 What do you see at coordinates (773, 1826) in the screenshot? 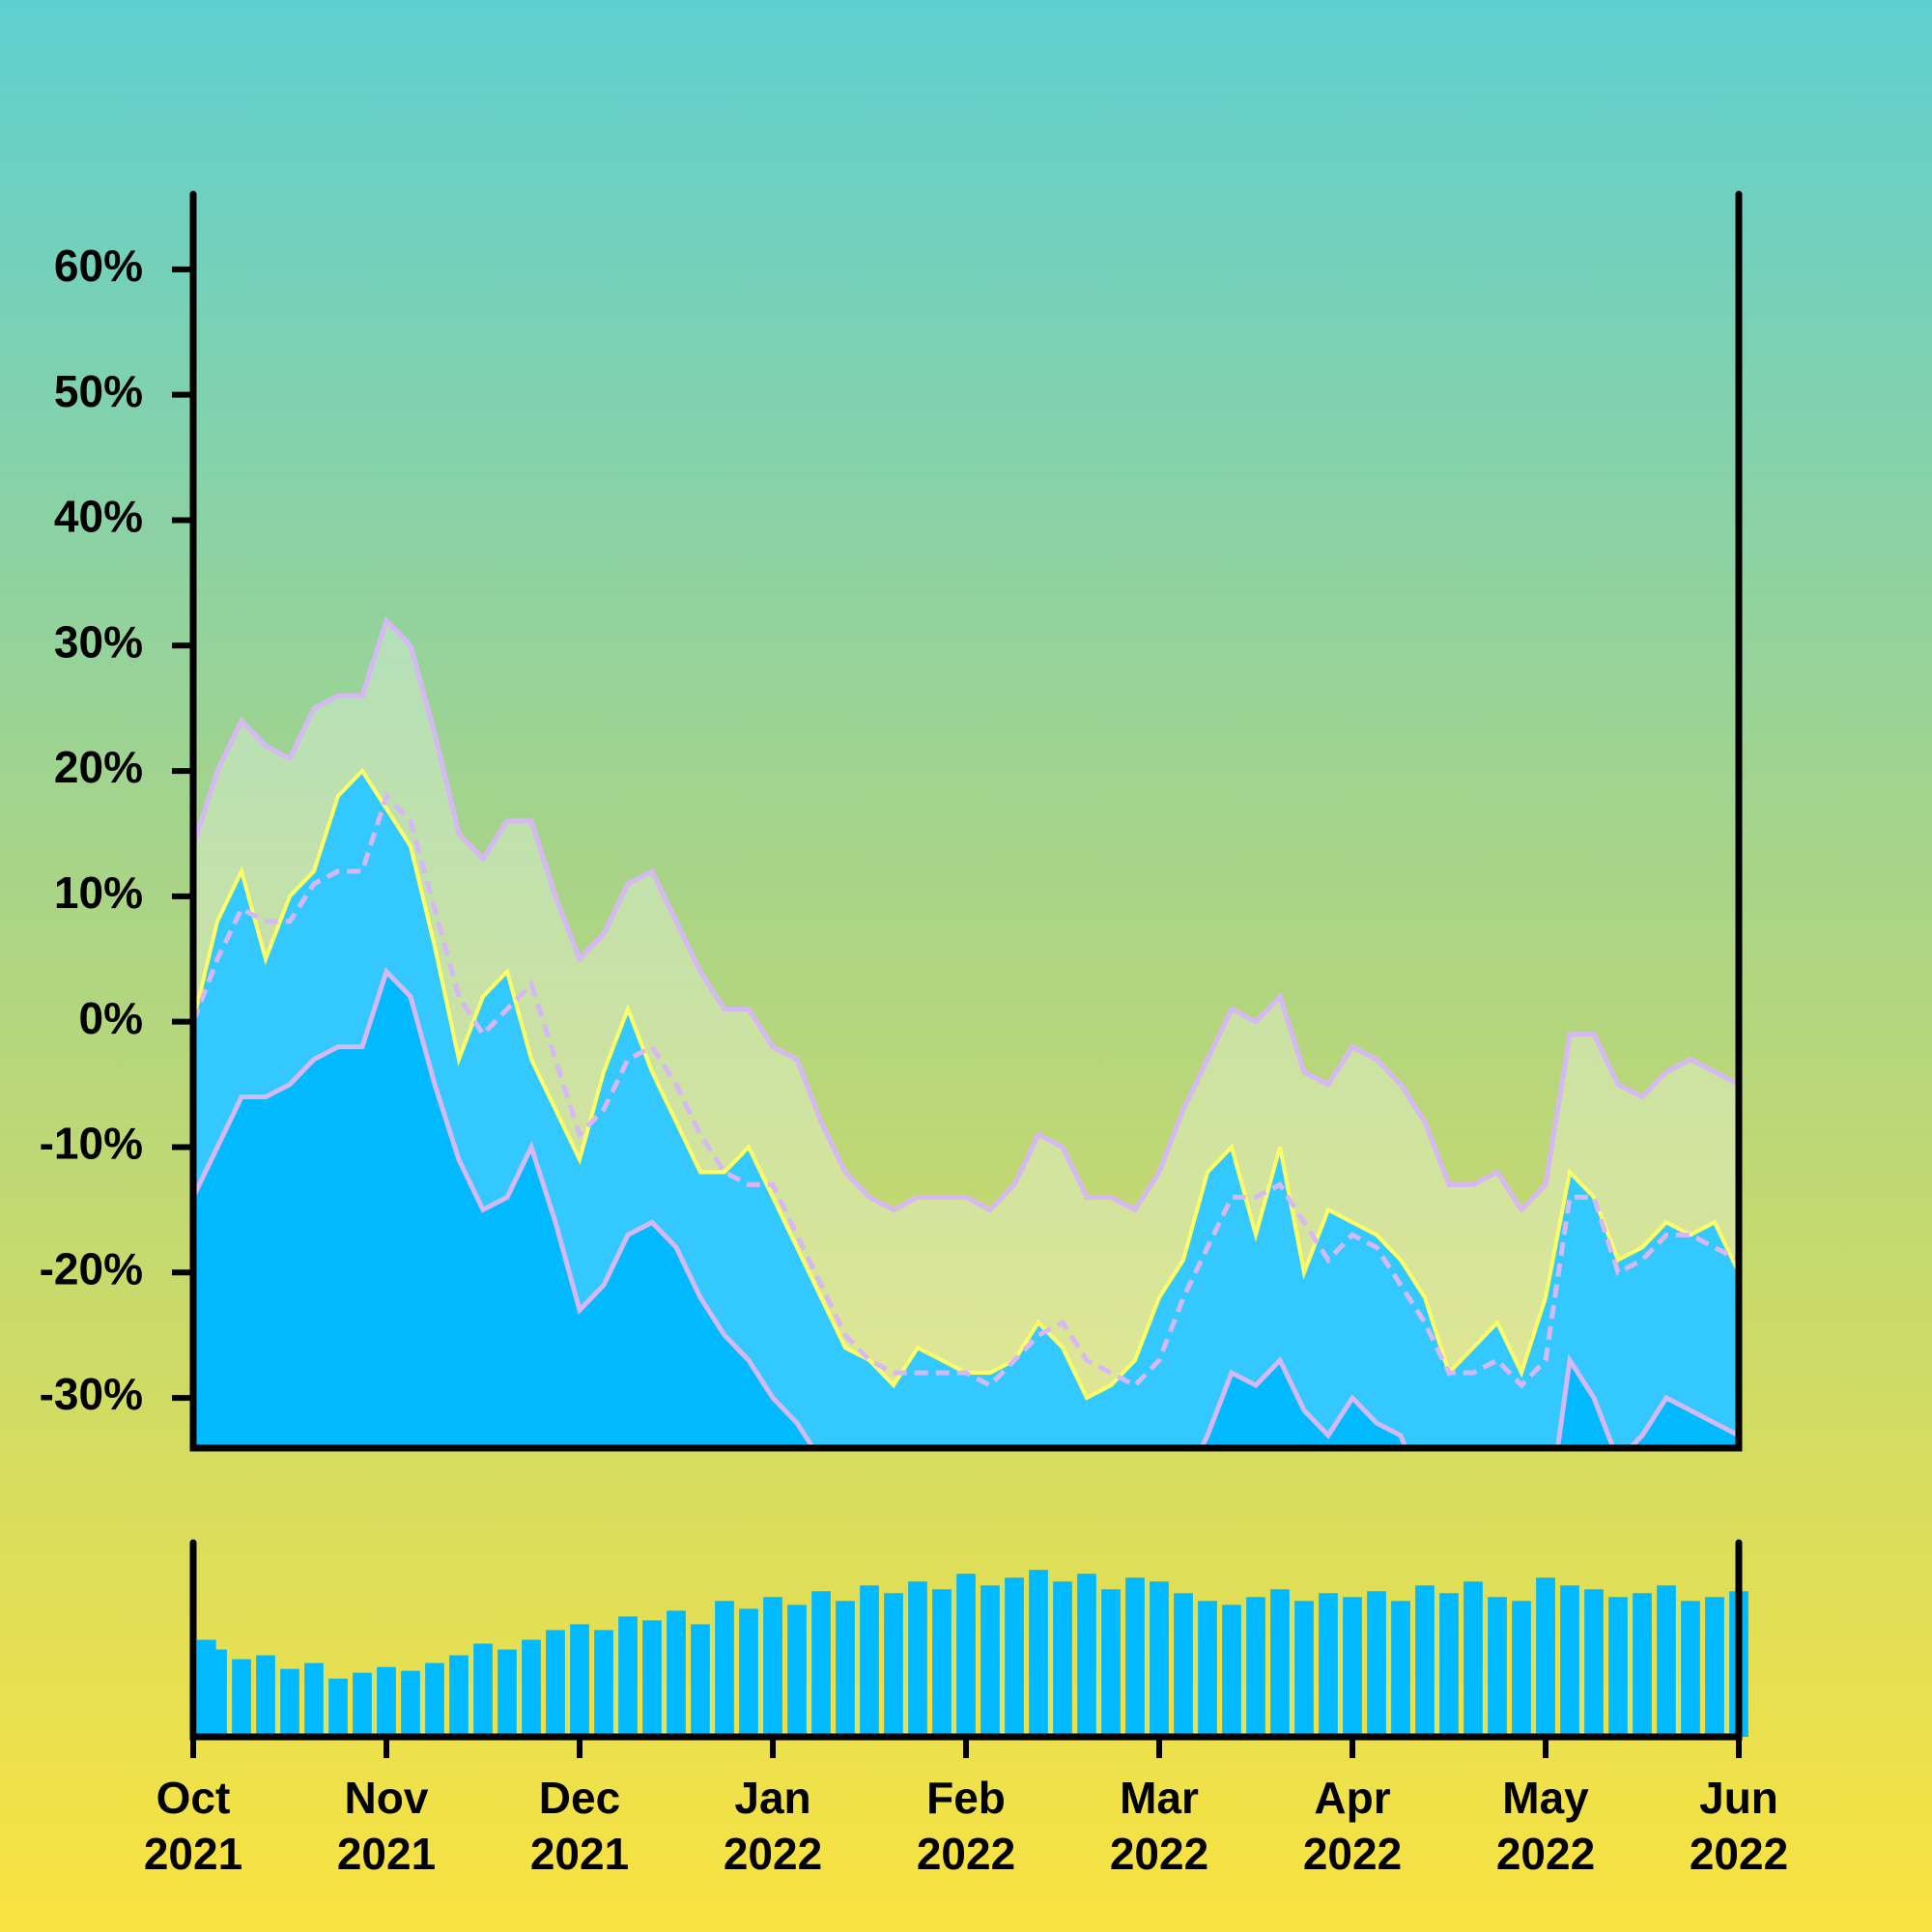
I see `x-tick-label: Jan 2022` at bounding box center [773, 1826].